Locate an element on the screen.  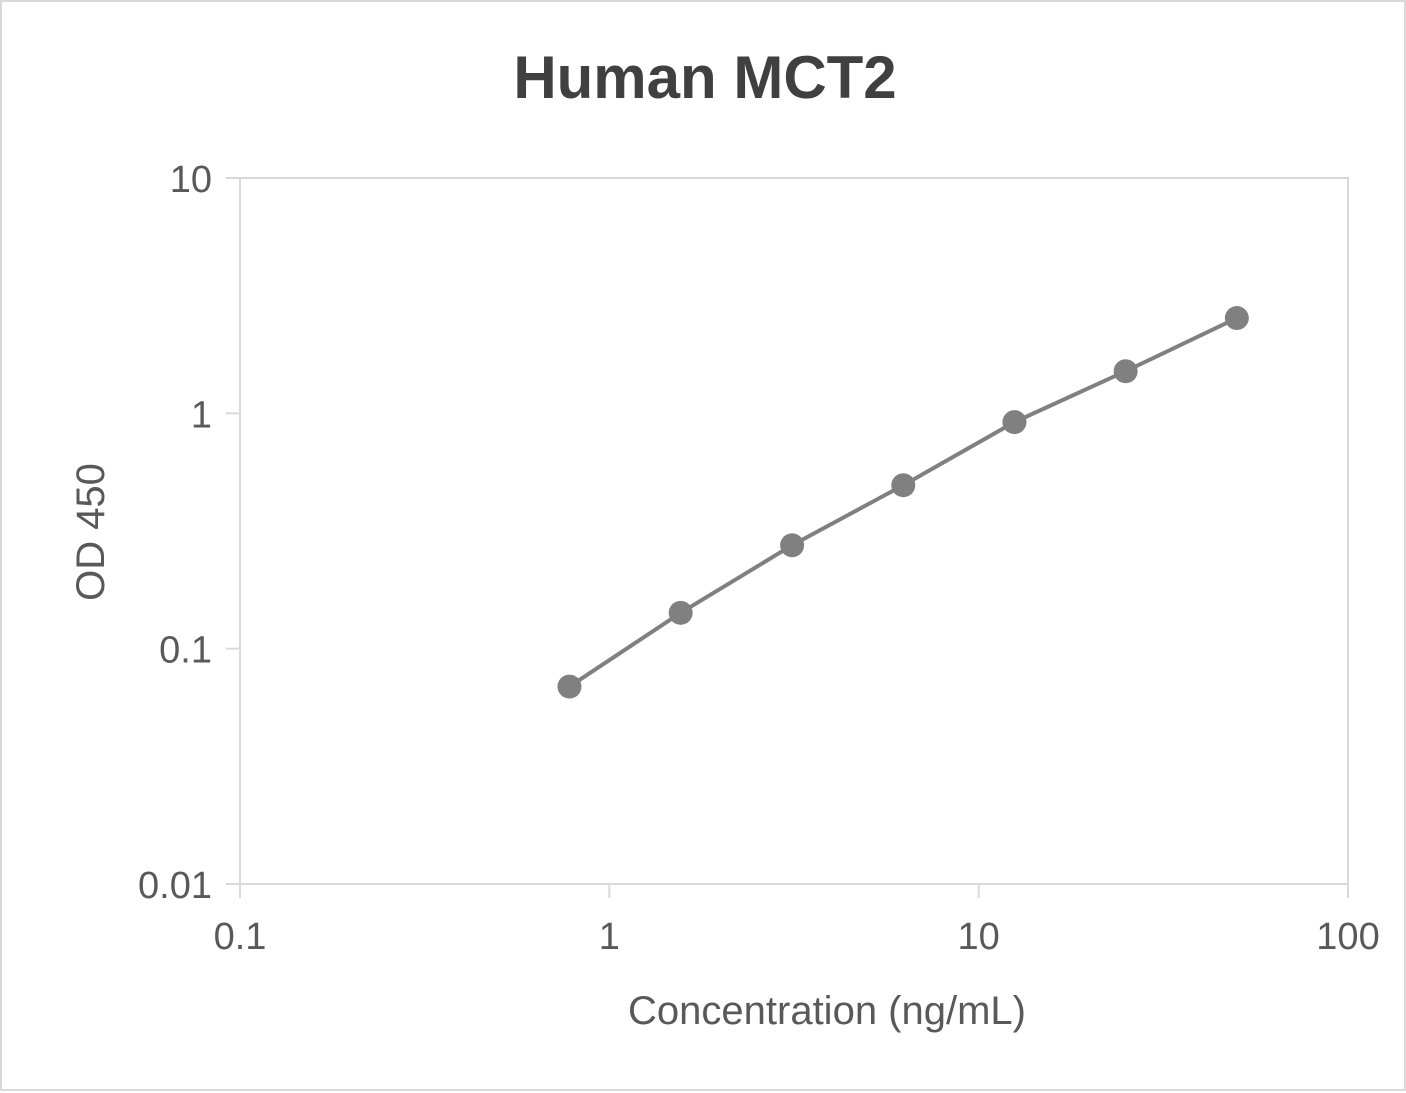
y-tick-label: 0.1 is located at coordinates (185, 651).